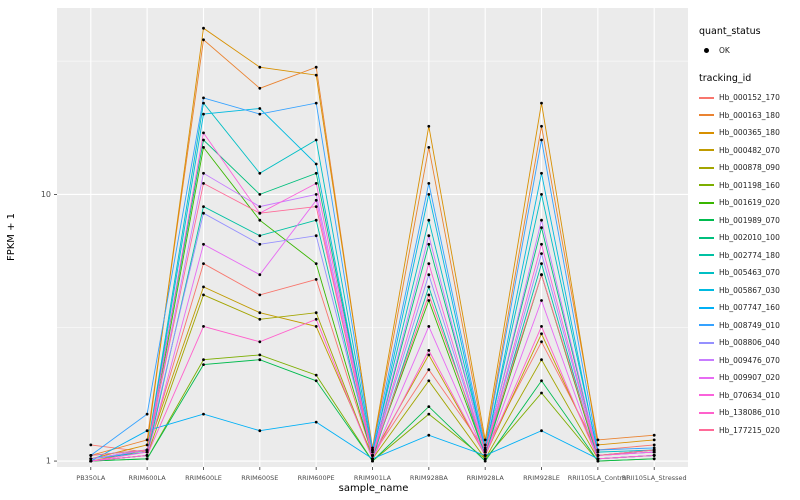 The height and width of the screenshot is (500, 800). Describe the element at coordinates (724, 50) in the screenshot. I see `legend-label: OK` at that location.